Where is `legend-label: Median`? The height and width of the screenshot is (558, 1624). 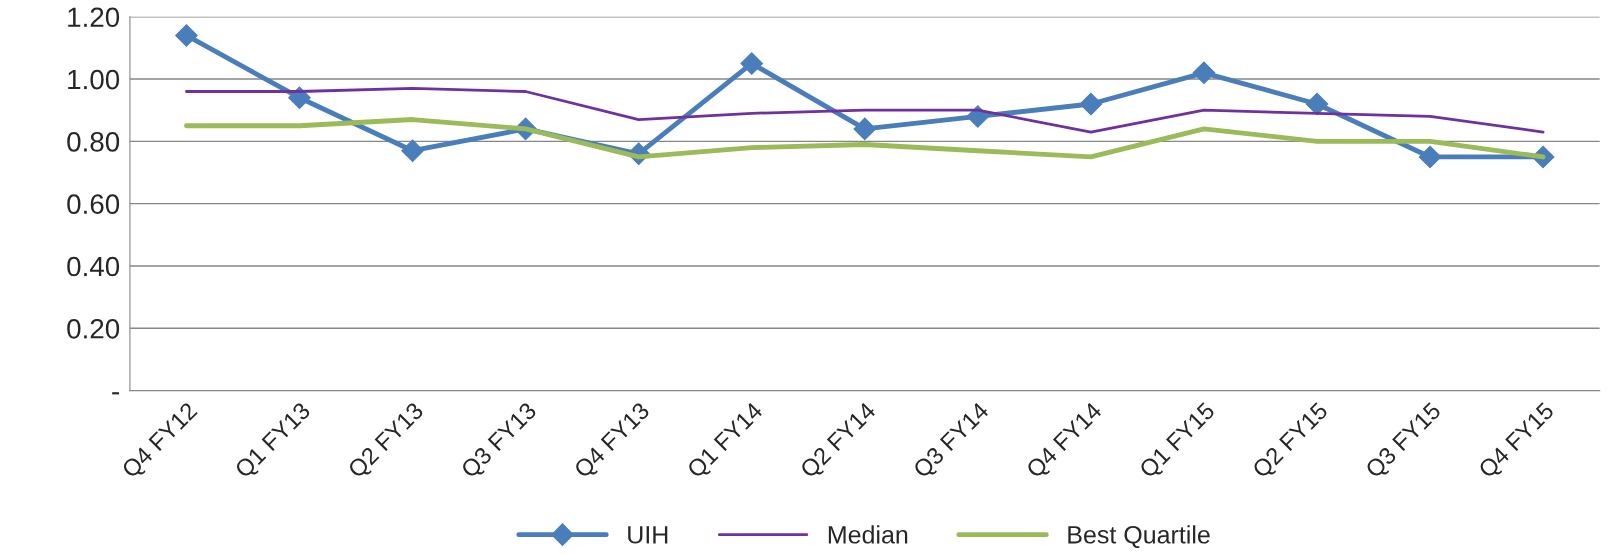
legend-label: Median is located at coordinates (868, 534).